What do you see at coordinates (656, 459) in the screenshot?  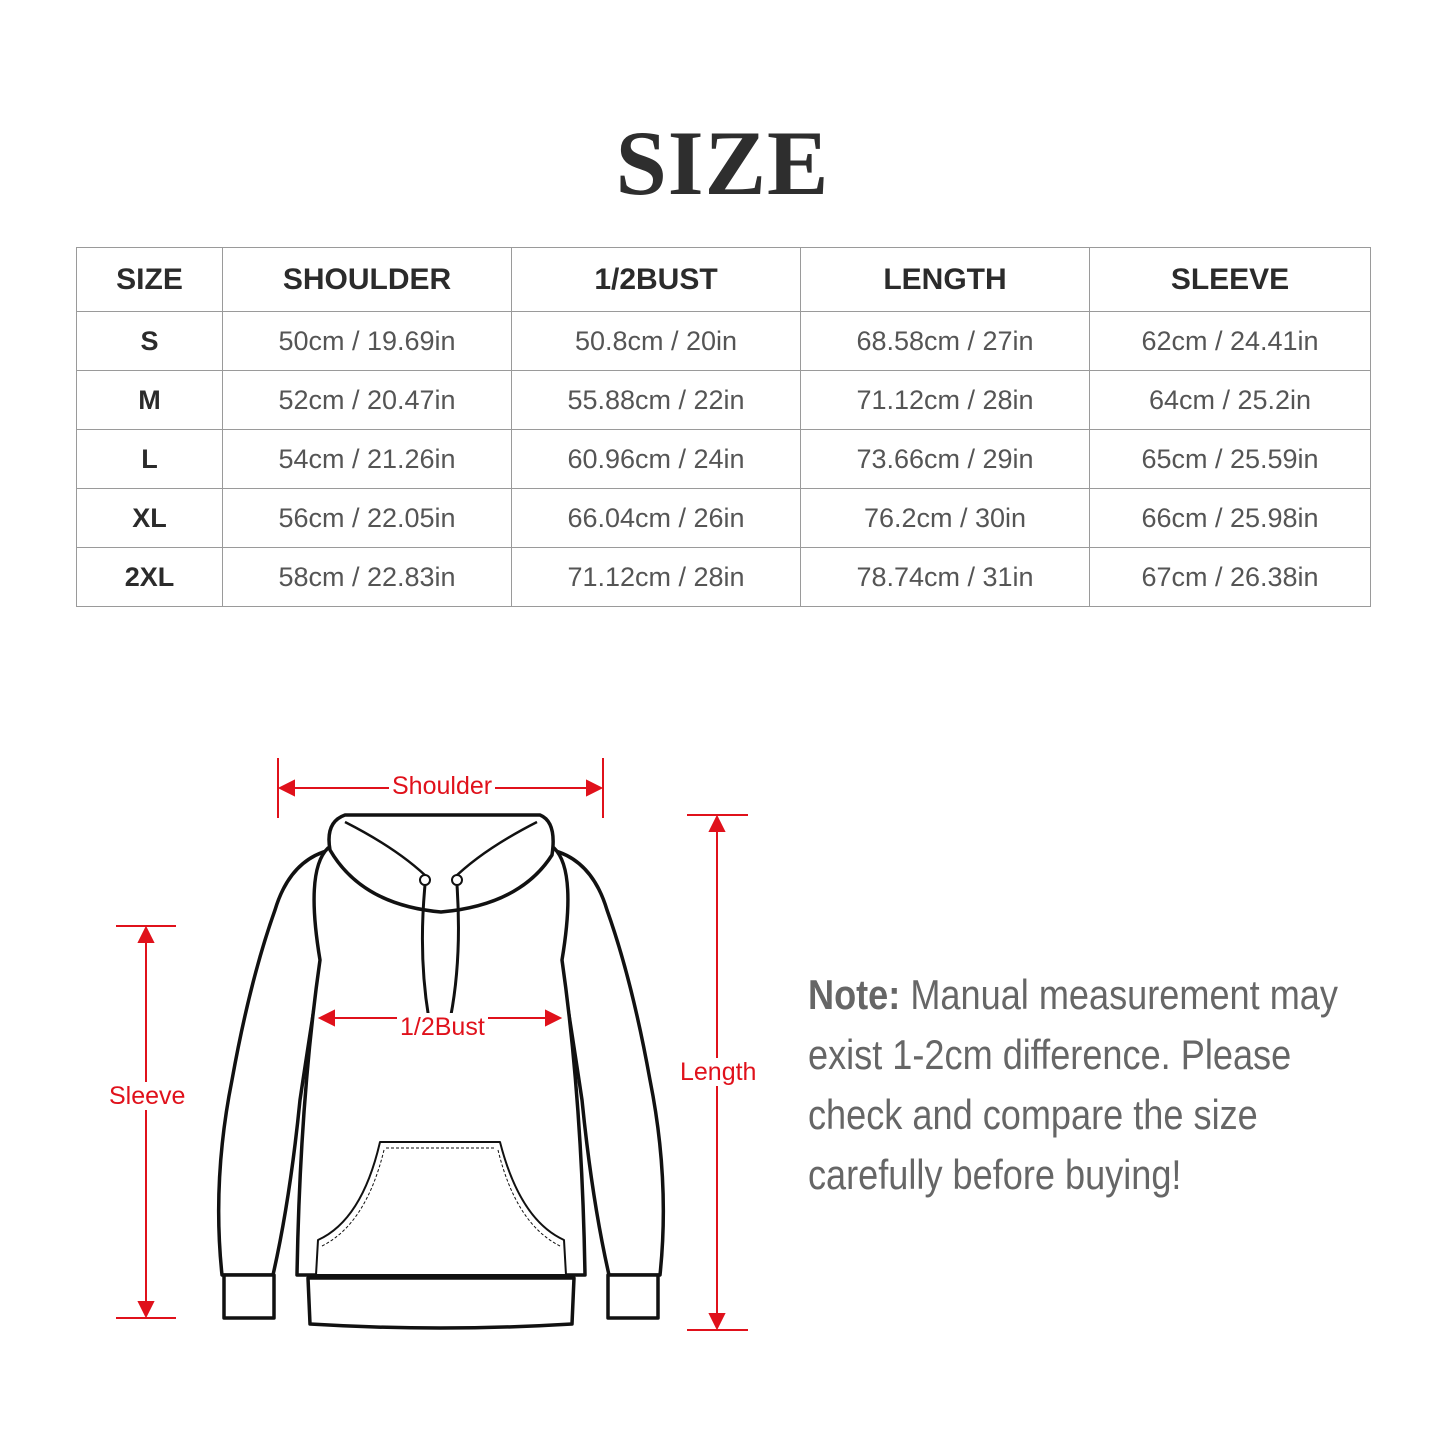 I see `cell-bust: 60.96cm / 24in` at bounding box center [656, 459].